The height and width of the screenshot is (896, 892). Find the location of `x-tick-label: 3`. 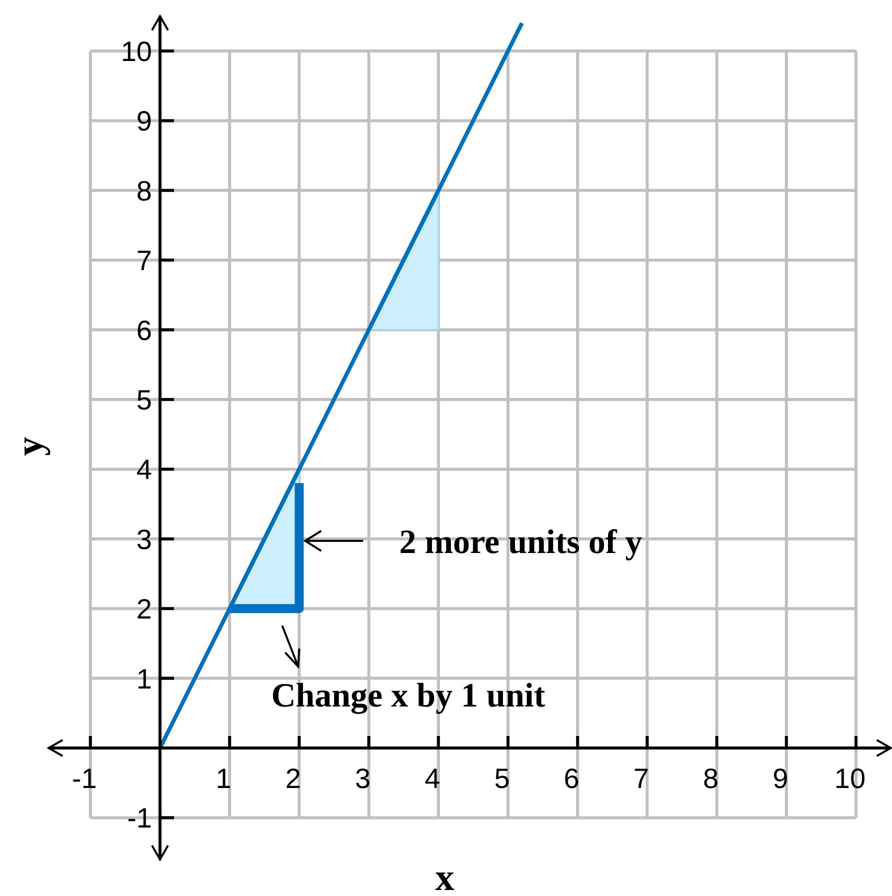

x-tick-label: 3 is located at coordinates (363, 778).